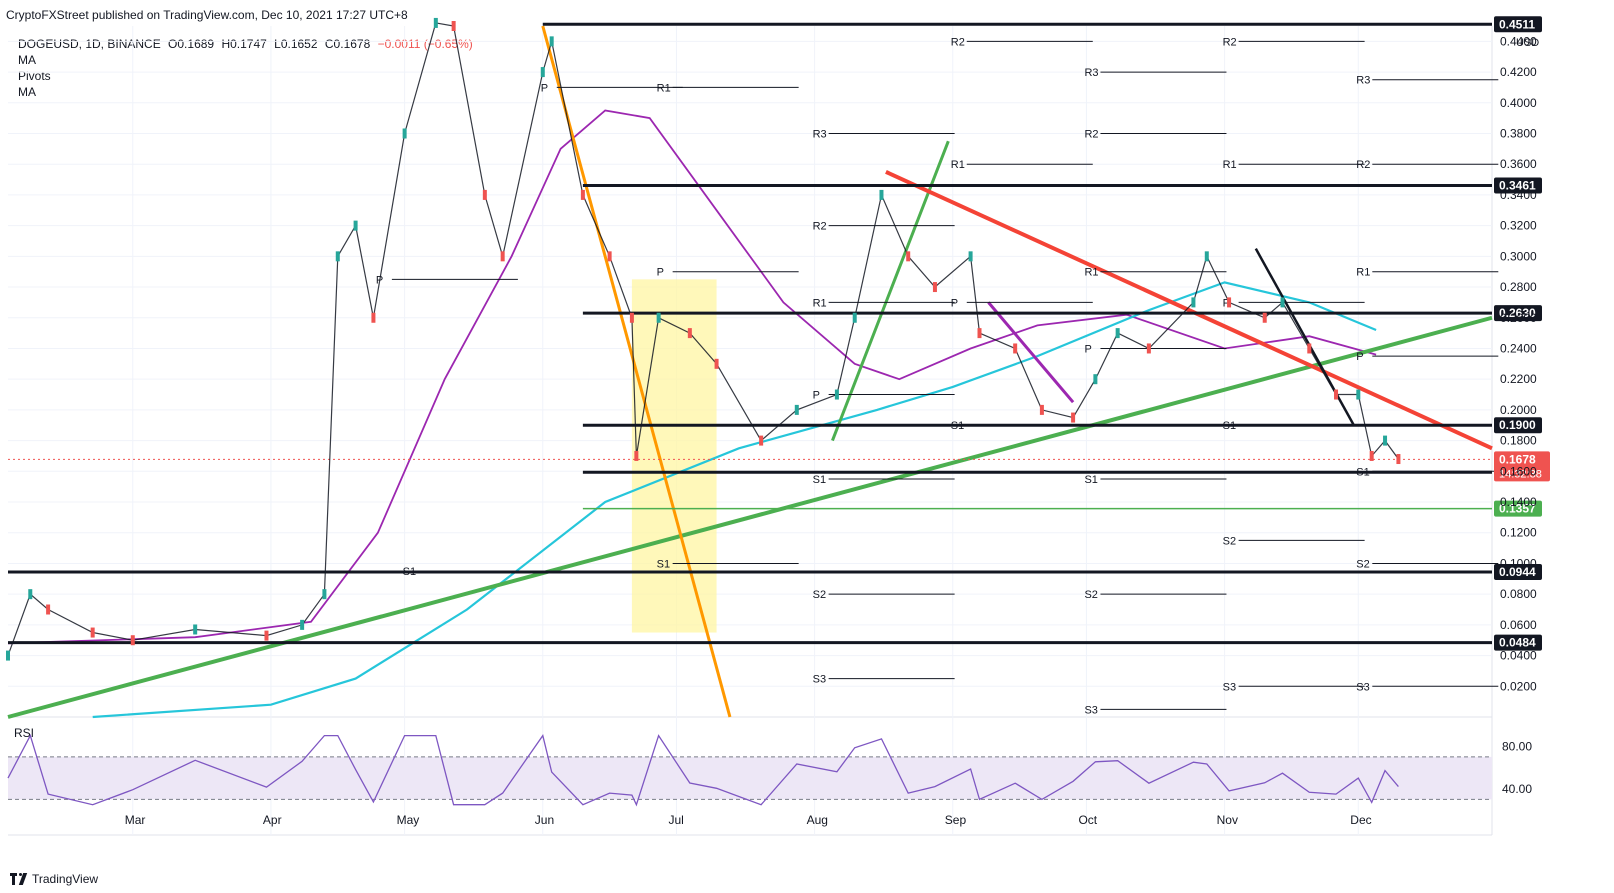  What do you see at coordinates (296, 44) in the screenshot?
I see `legend-low: L0.1652` at bounding box center [296, 44].